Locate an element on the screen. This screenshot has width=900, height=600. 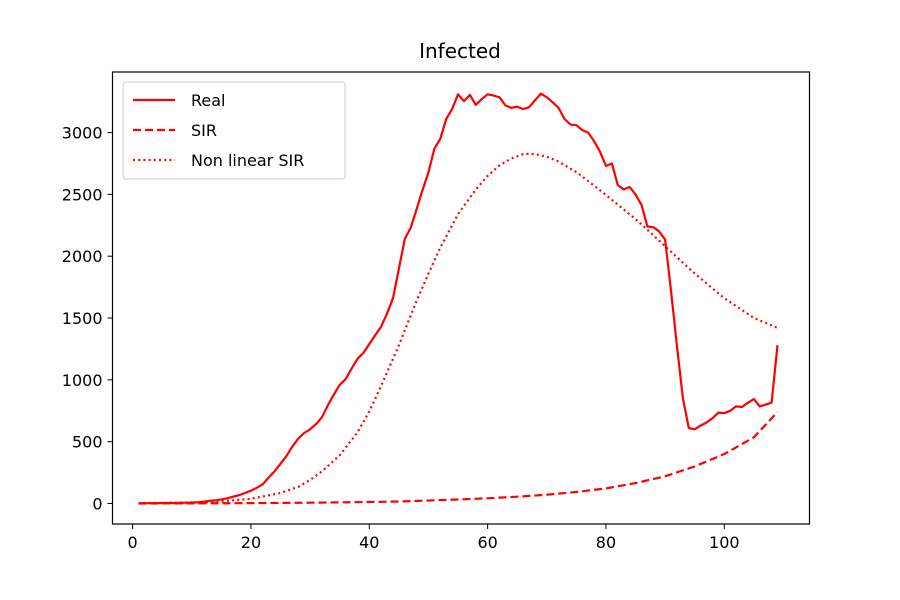
x-tick-label: 60 is located at coordinates (487, 542).